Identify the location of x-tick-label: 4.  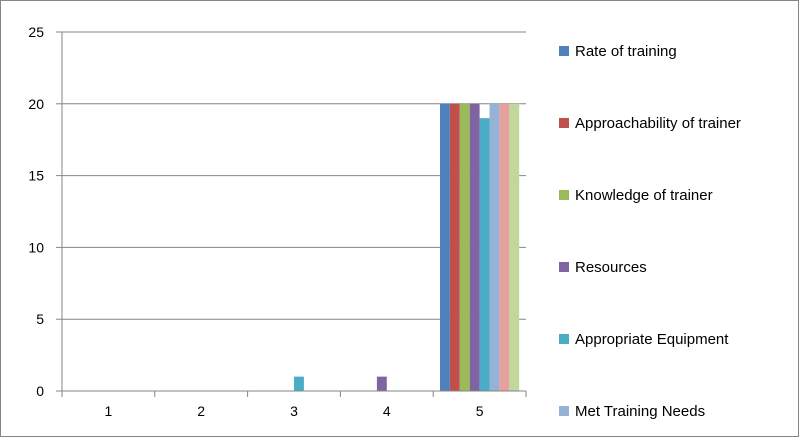
(387, 411).